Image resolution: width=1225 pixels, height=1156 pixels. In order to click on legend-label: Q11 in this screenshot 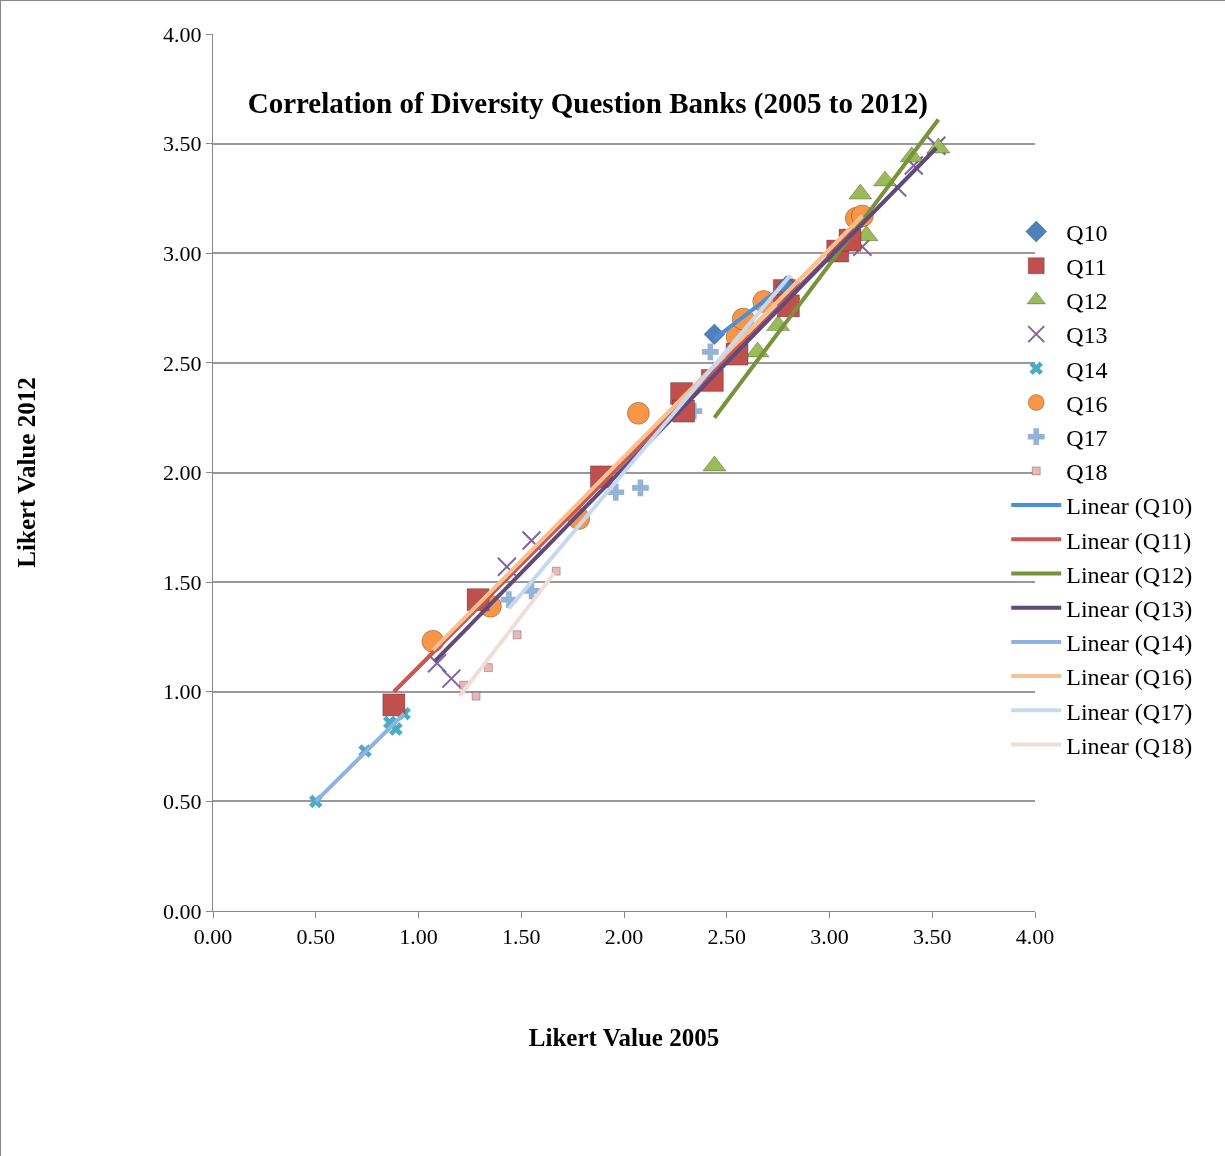, I will do `click(1086, 267)`.